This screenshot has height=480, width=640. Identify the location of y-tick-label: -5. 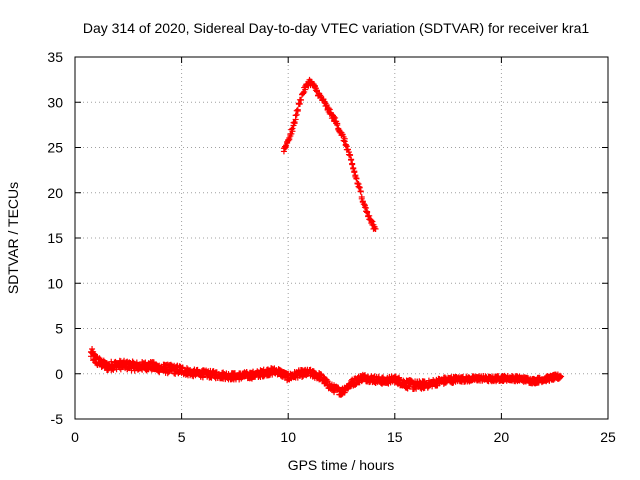
(57, 419).